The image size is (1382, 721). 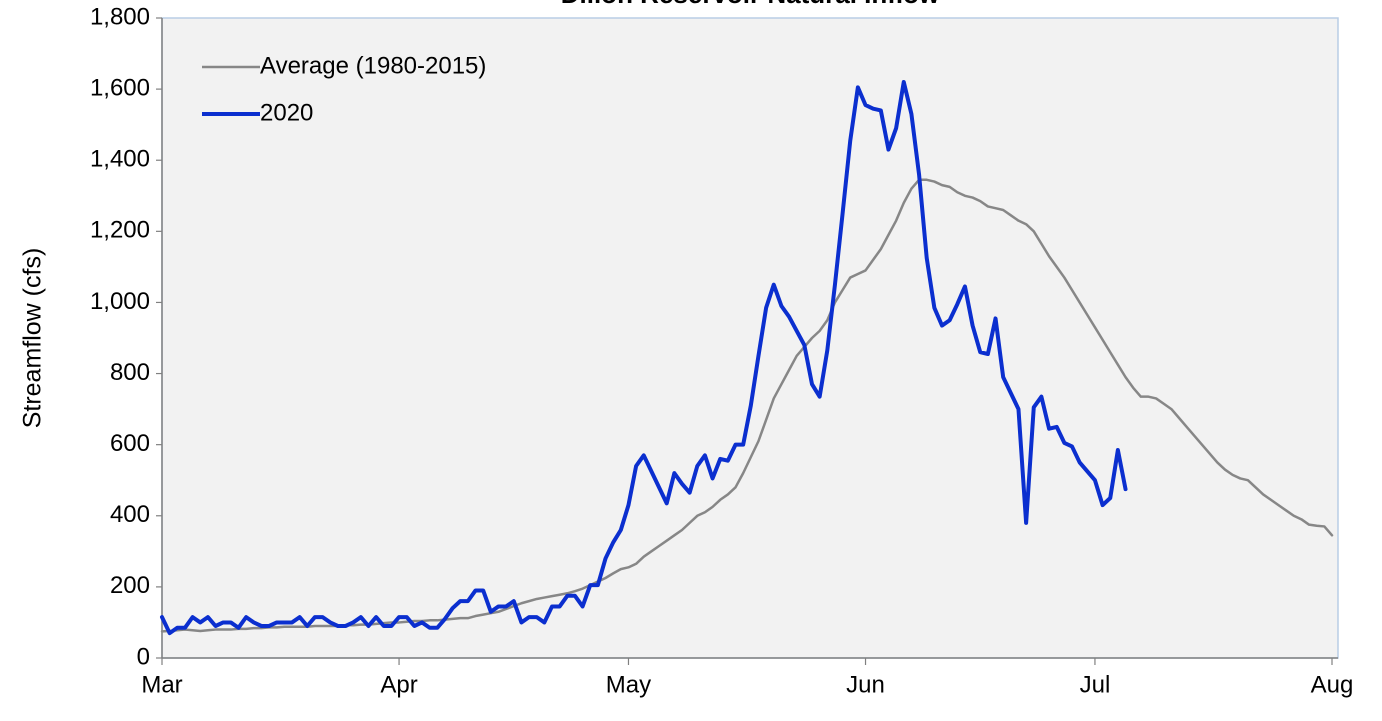 I want to click on x-tick-label: Mar, so click(x=161, y=684).